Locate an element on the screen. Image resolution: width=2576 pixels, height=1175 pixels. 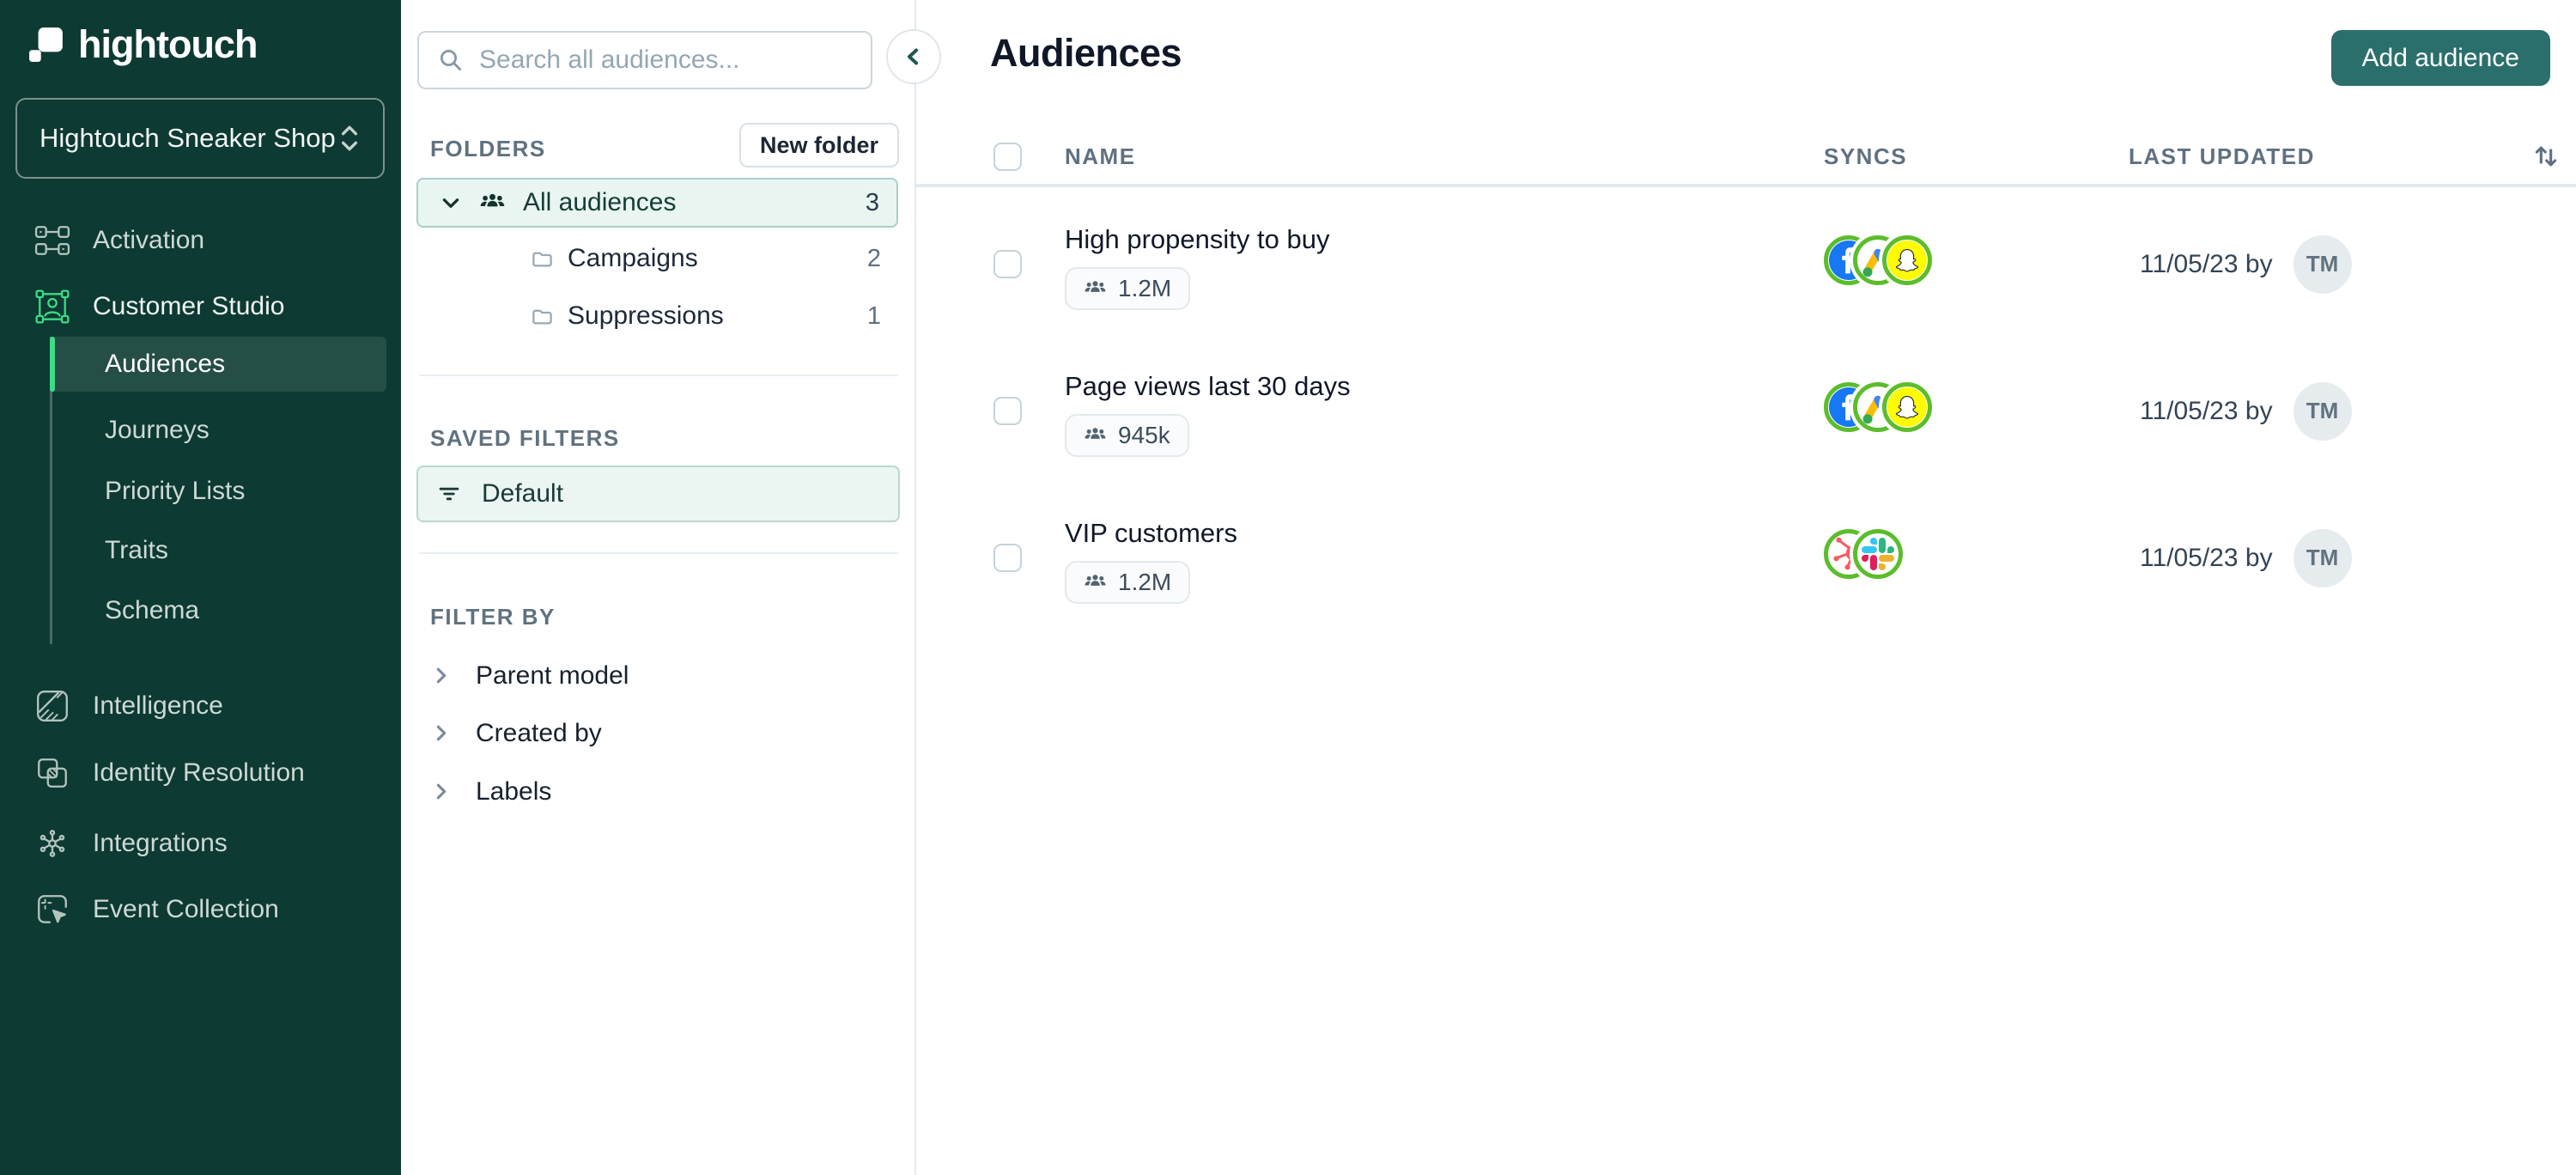
hightouch-logo: hightouch is located at coordinates (143, 44).